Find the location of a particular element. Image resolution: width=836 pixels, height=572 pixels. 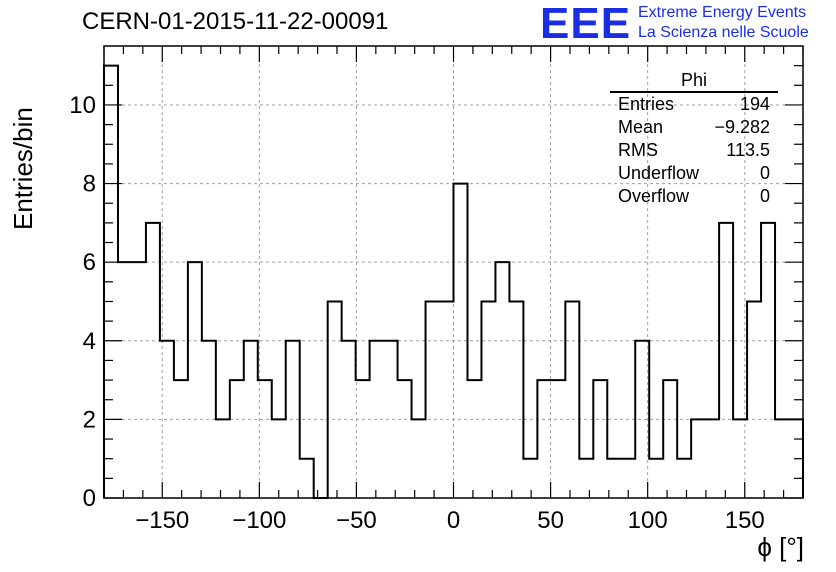

x-tick-label: 0 is located at coordinates (453, 520).